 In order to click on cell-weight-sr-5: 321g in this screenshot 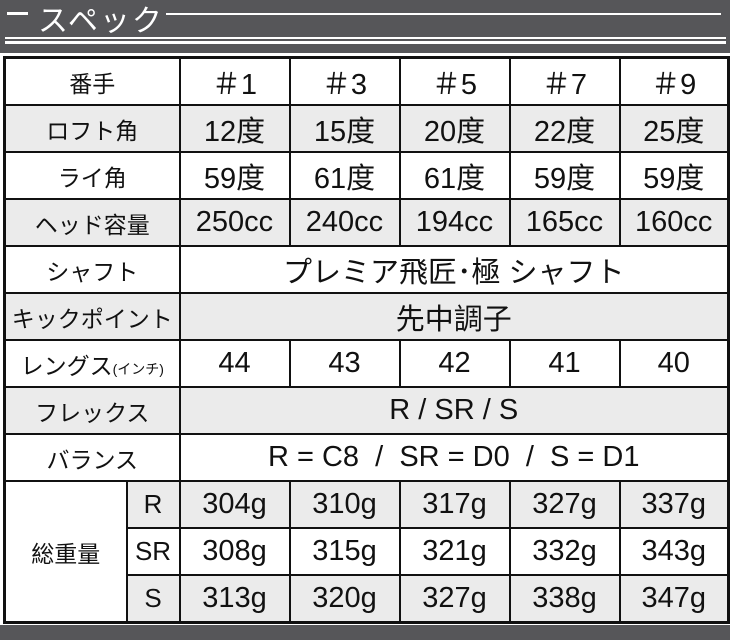, I will do `click(454, 551)`.